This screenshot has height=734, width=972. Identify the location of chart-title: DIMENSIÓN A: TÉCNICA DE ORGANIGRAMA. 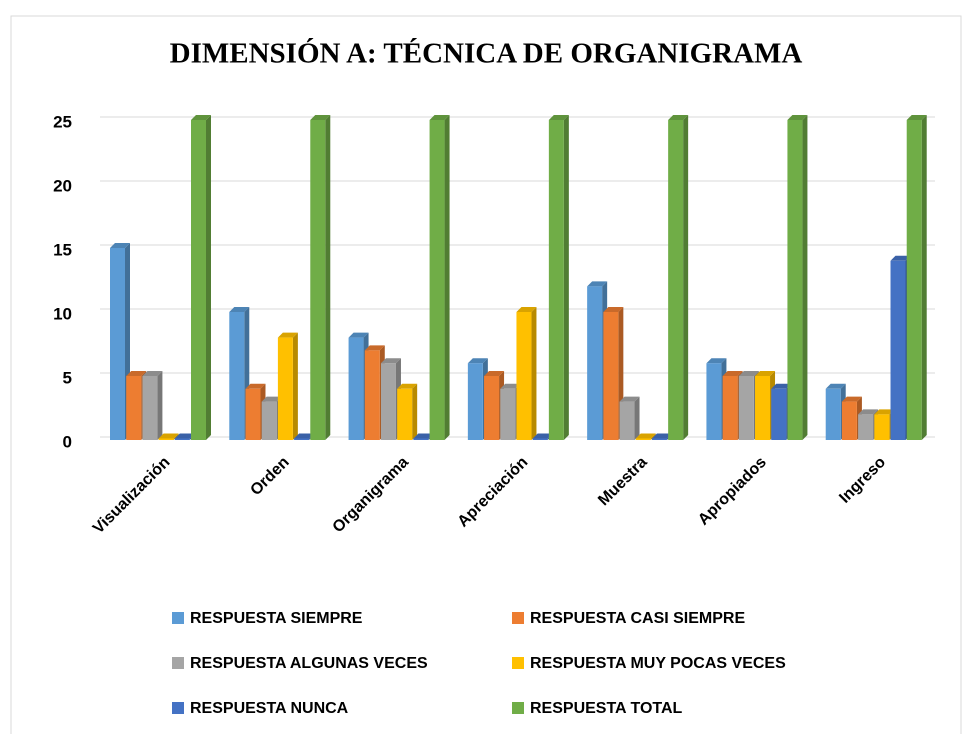
(486, 53).